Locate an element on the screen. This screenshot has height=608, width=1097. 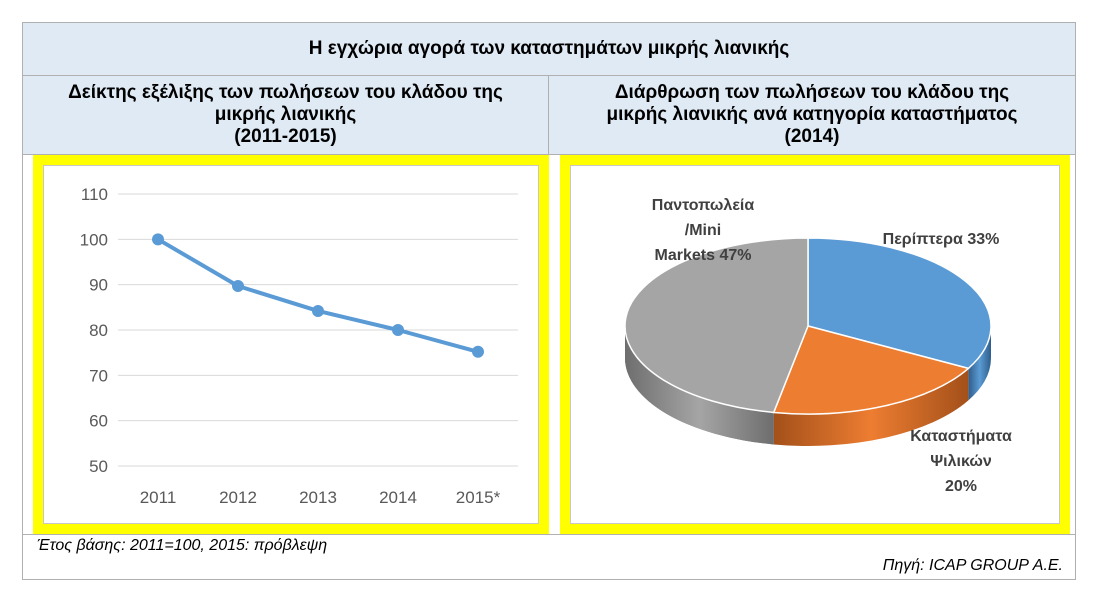
left-heading-line-2: μικρής λιανικής is located at coordinates (285, 114).